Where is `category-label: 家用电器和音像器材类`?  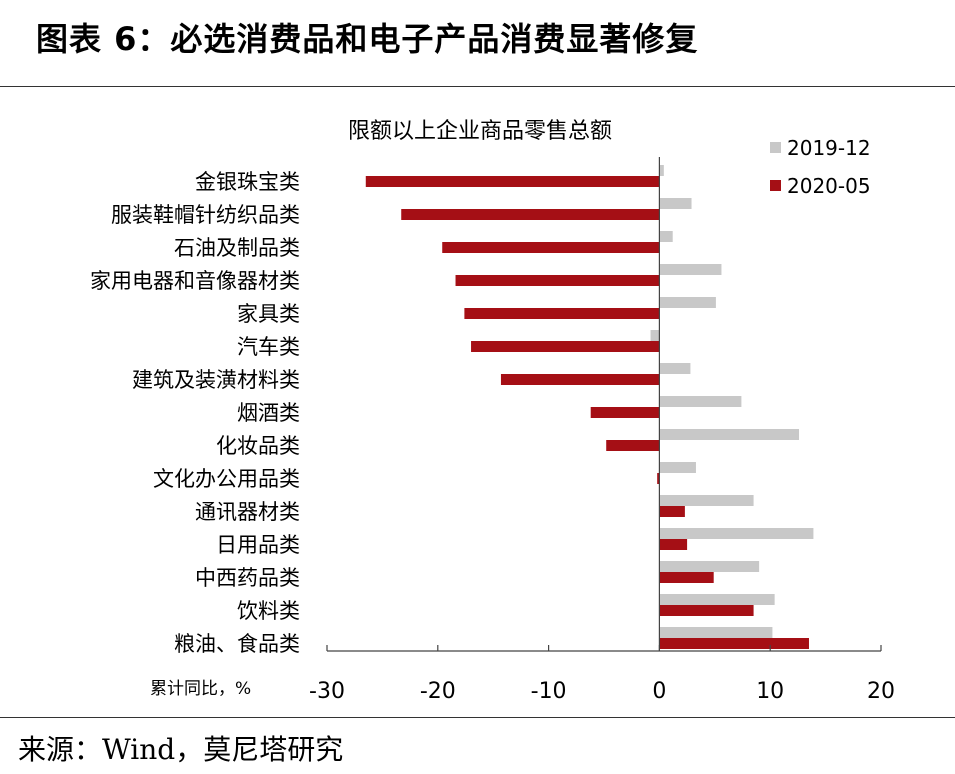 category-label: 家用电器和音像器材类 is located at coordinates (195, 281).